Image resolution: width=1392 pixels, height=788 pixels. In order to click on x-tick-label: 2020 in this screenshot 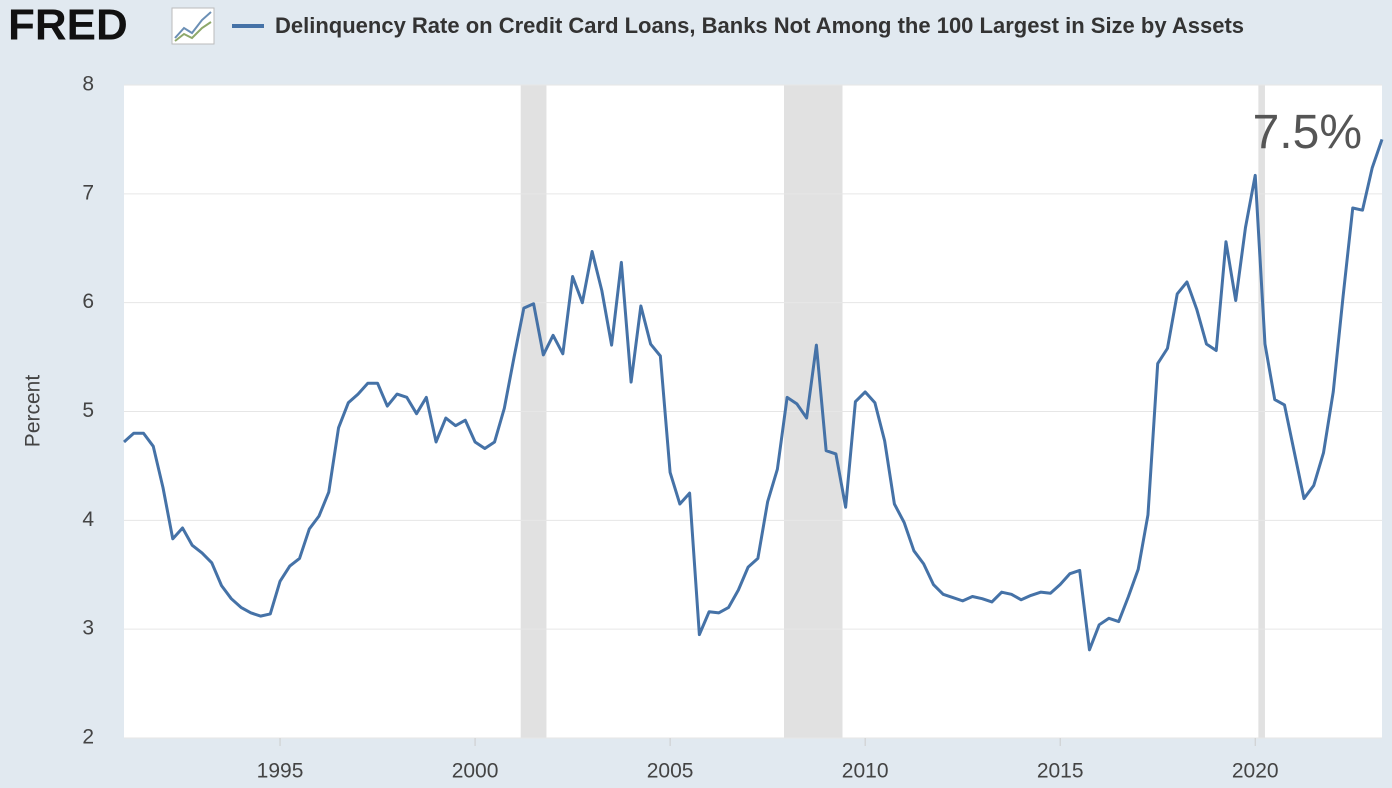, I will do `click(1255, 771)`.